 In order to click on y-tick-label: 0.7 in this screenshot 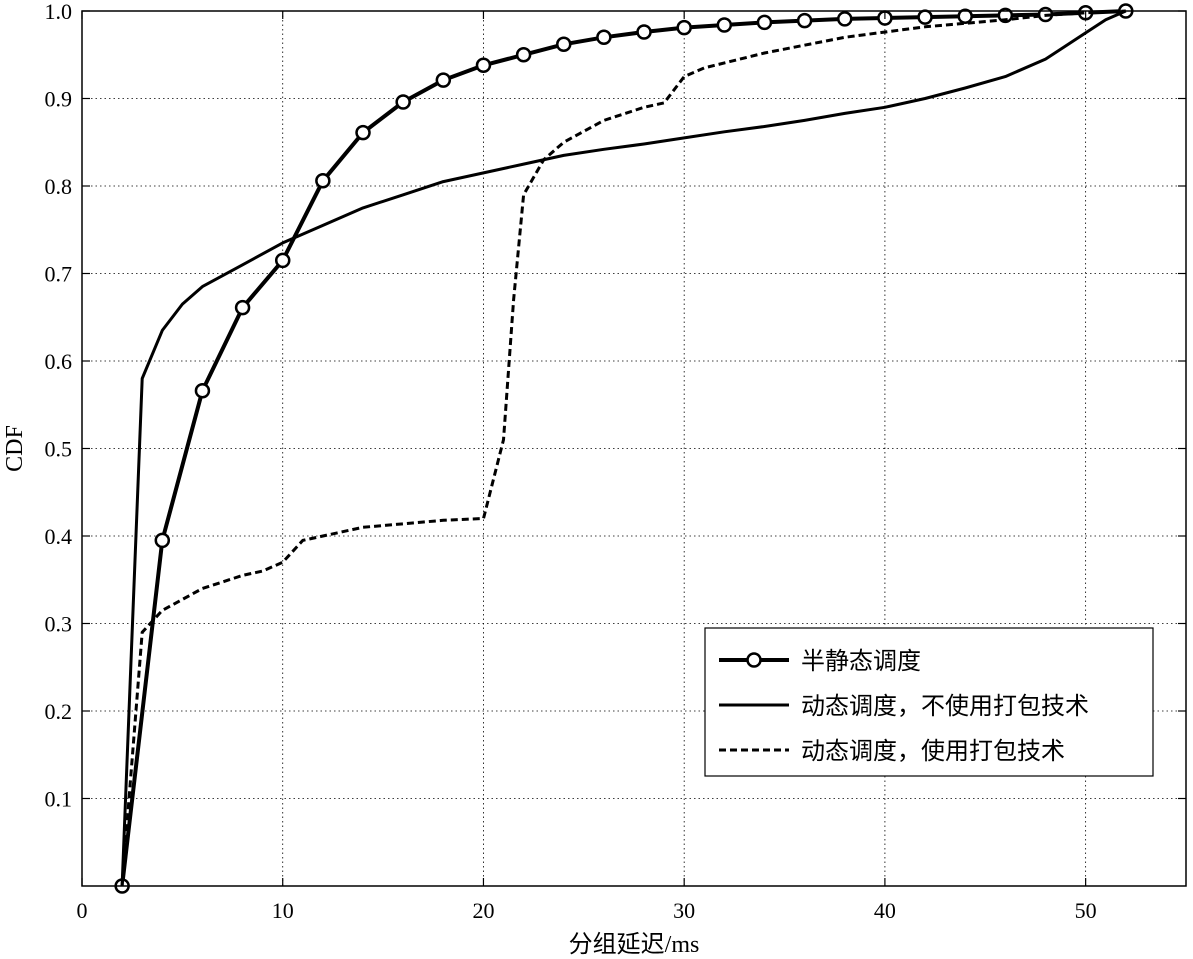, I will do `click(59, 274)`.